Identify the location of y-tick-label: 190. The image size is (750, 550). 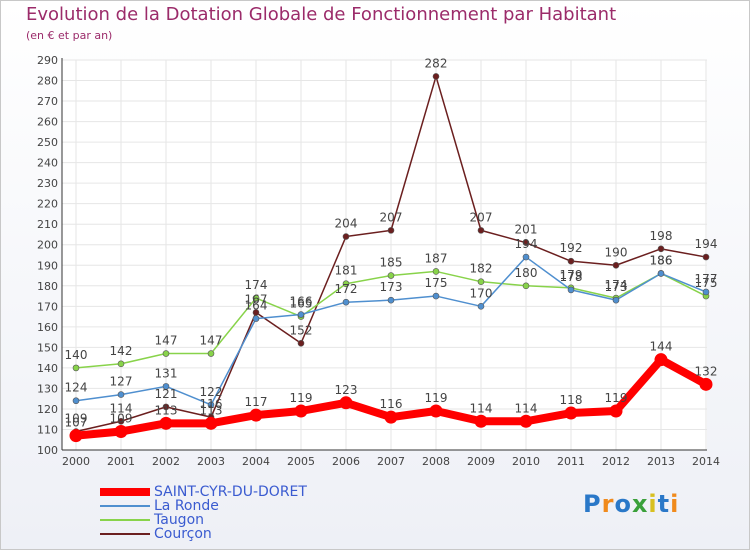
(47, 265).